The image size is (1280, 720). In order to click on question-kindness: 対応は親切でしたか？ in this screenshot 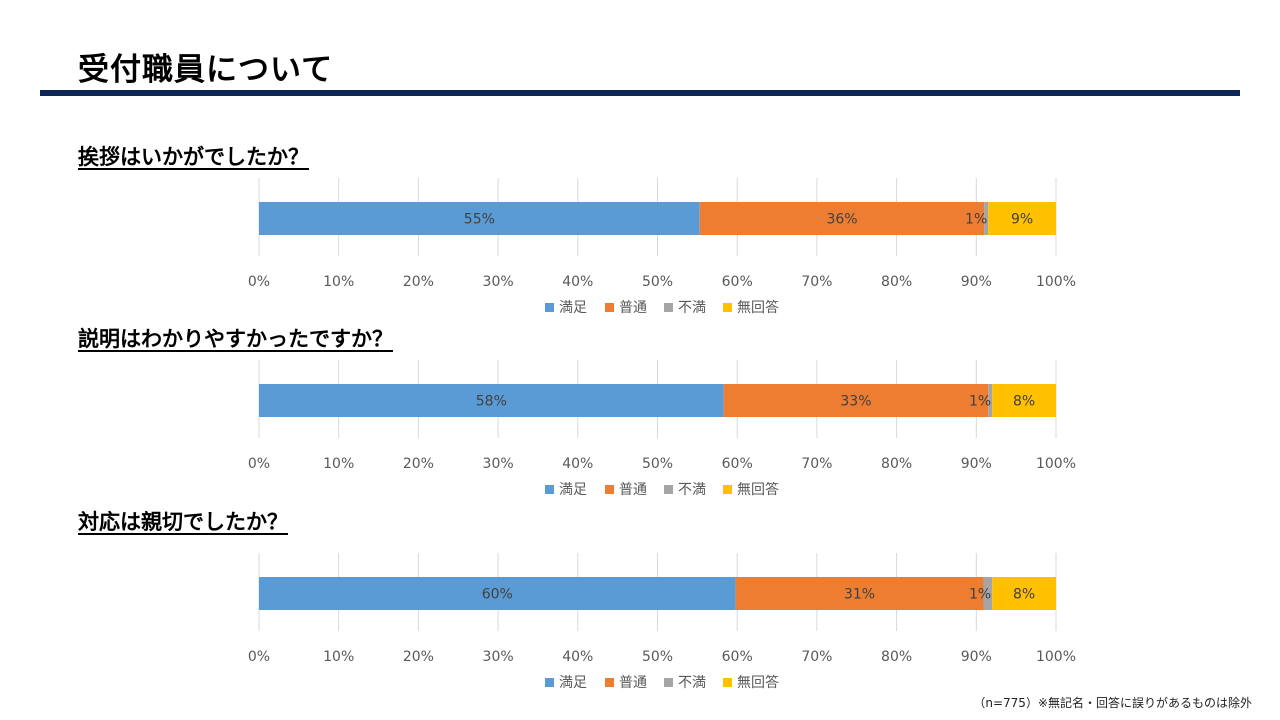, I will do `click(183, 522)`.